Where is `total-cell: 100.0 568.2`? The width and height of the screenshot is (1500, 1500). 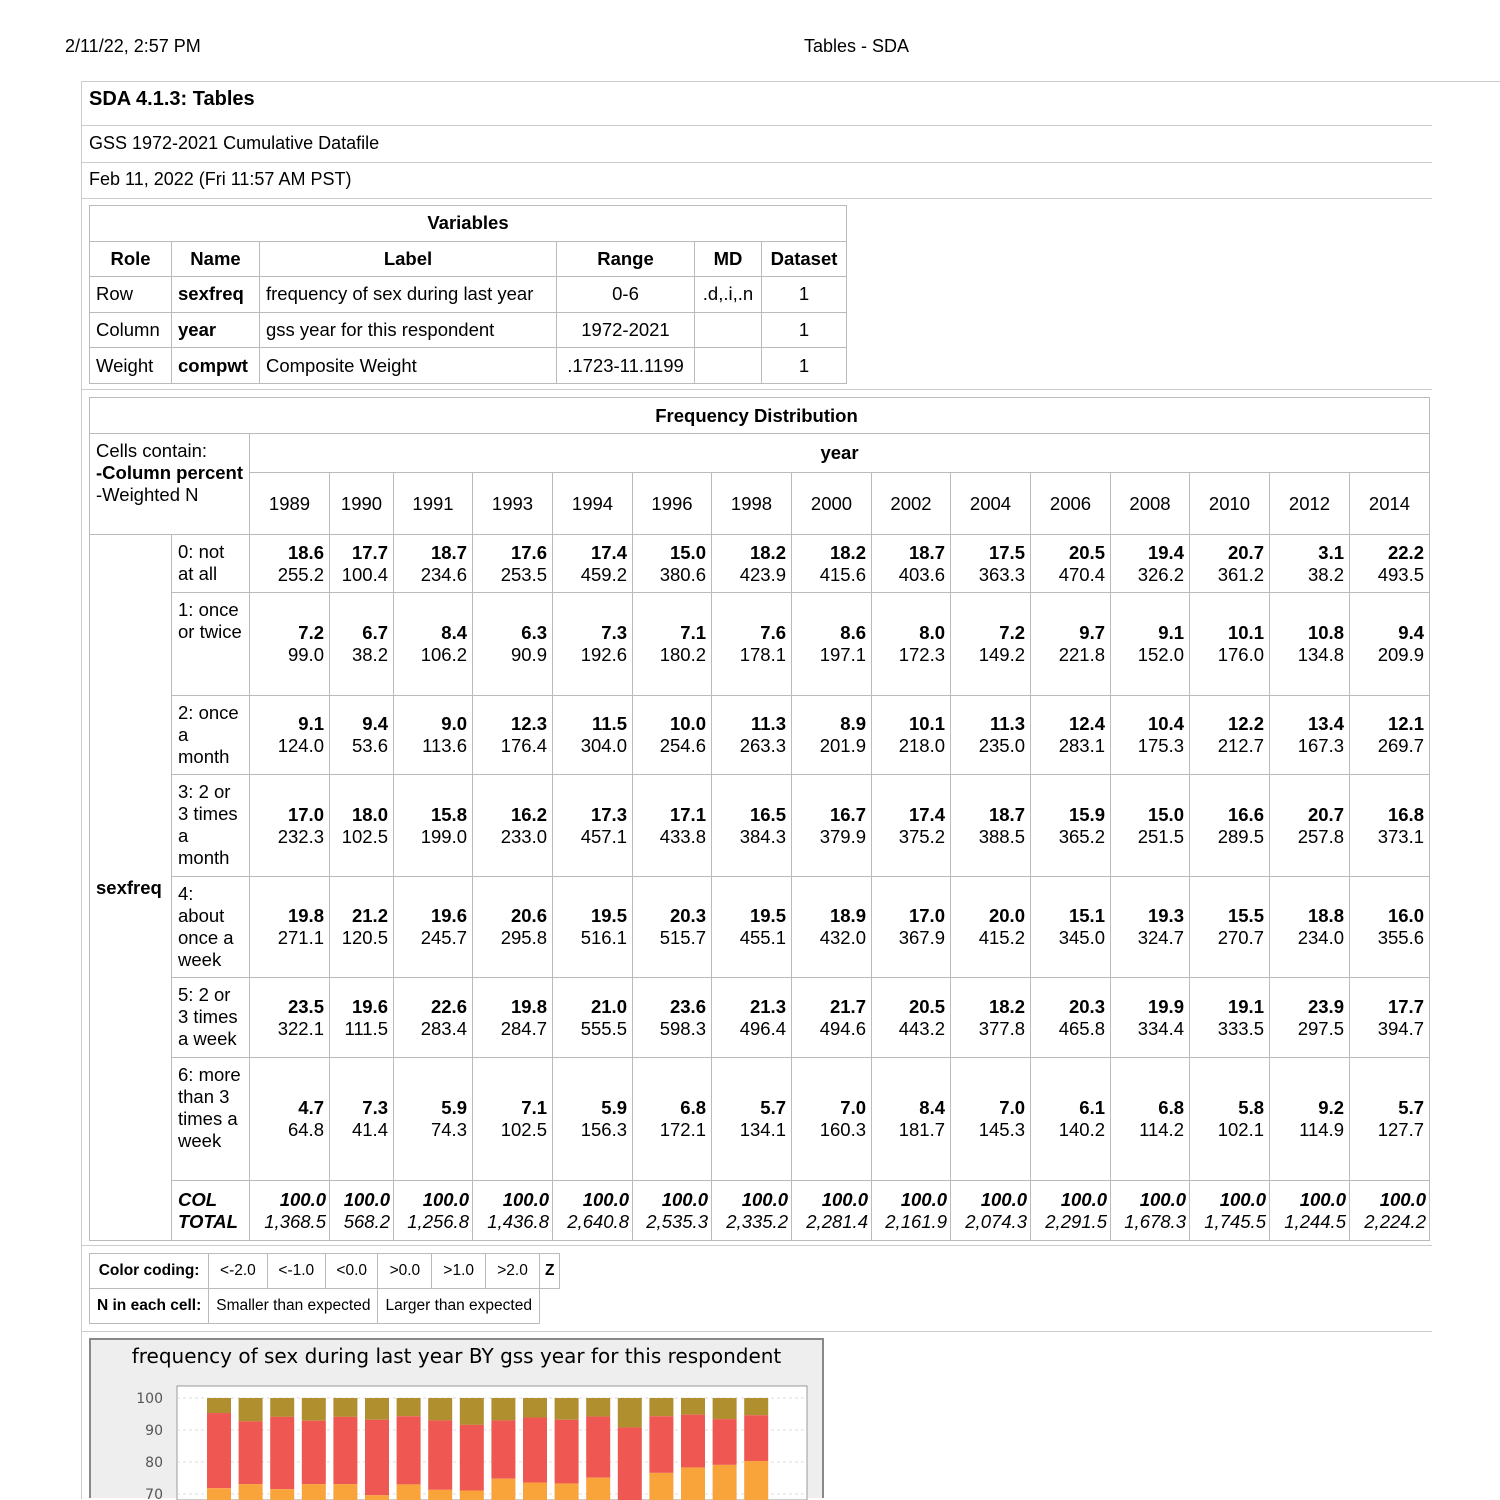
total-cell: 100.0 568.2 is located at coordinates (361, 1210).